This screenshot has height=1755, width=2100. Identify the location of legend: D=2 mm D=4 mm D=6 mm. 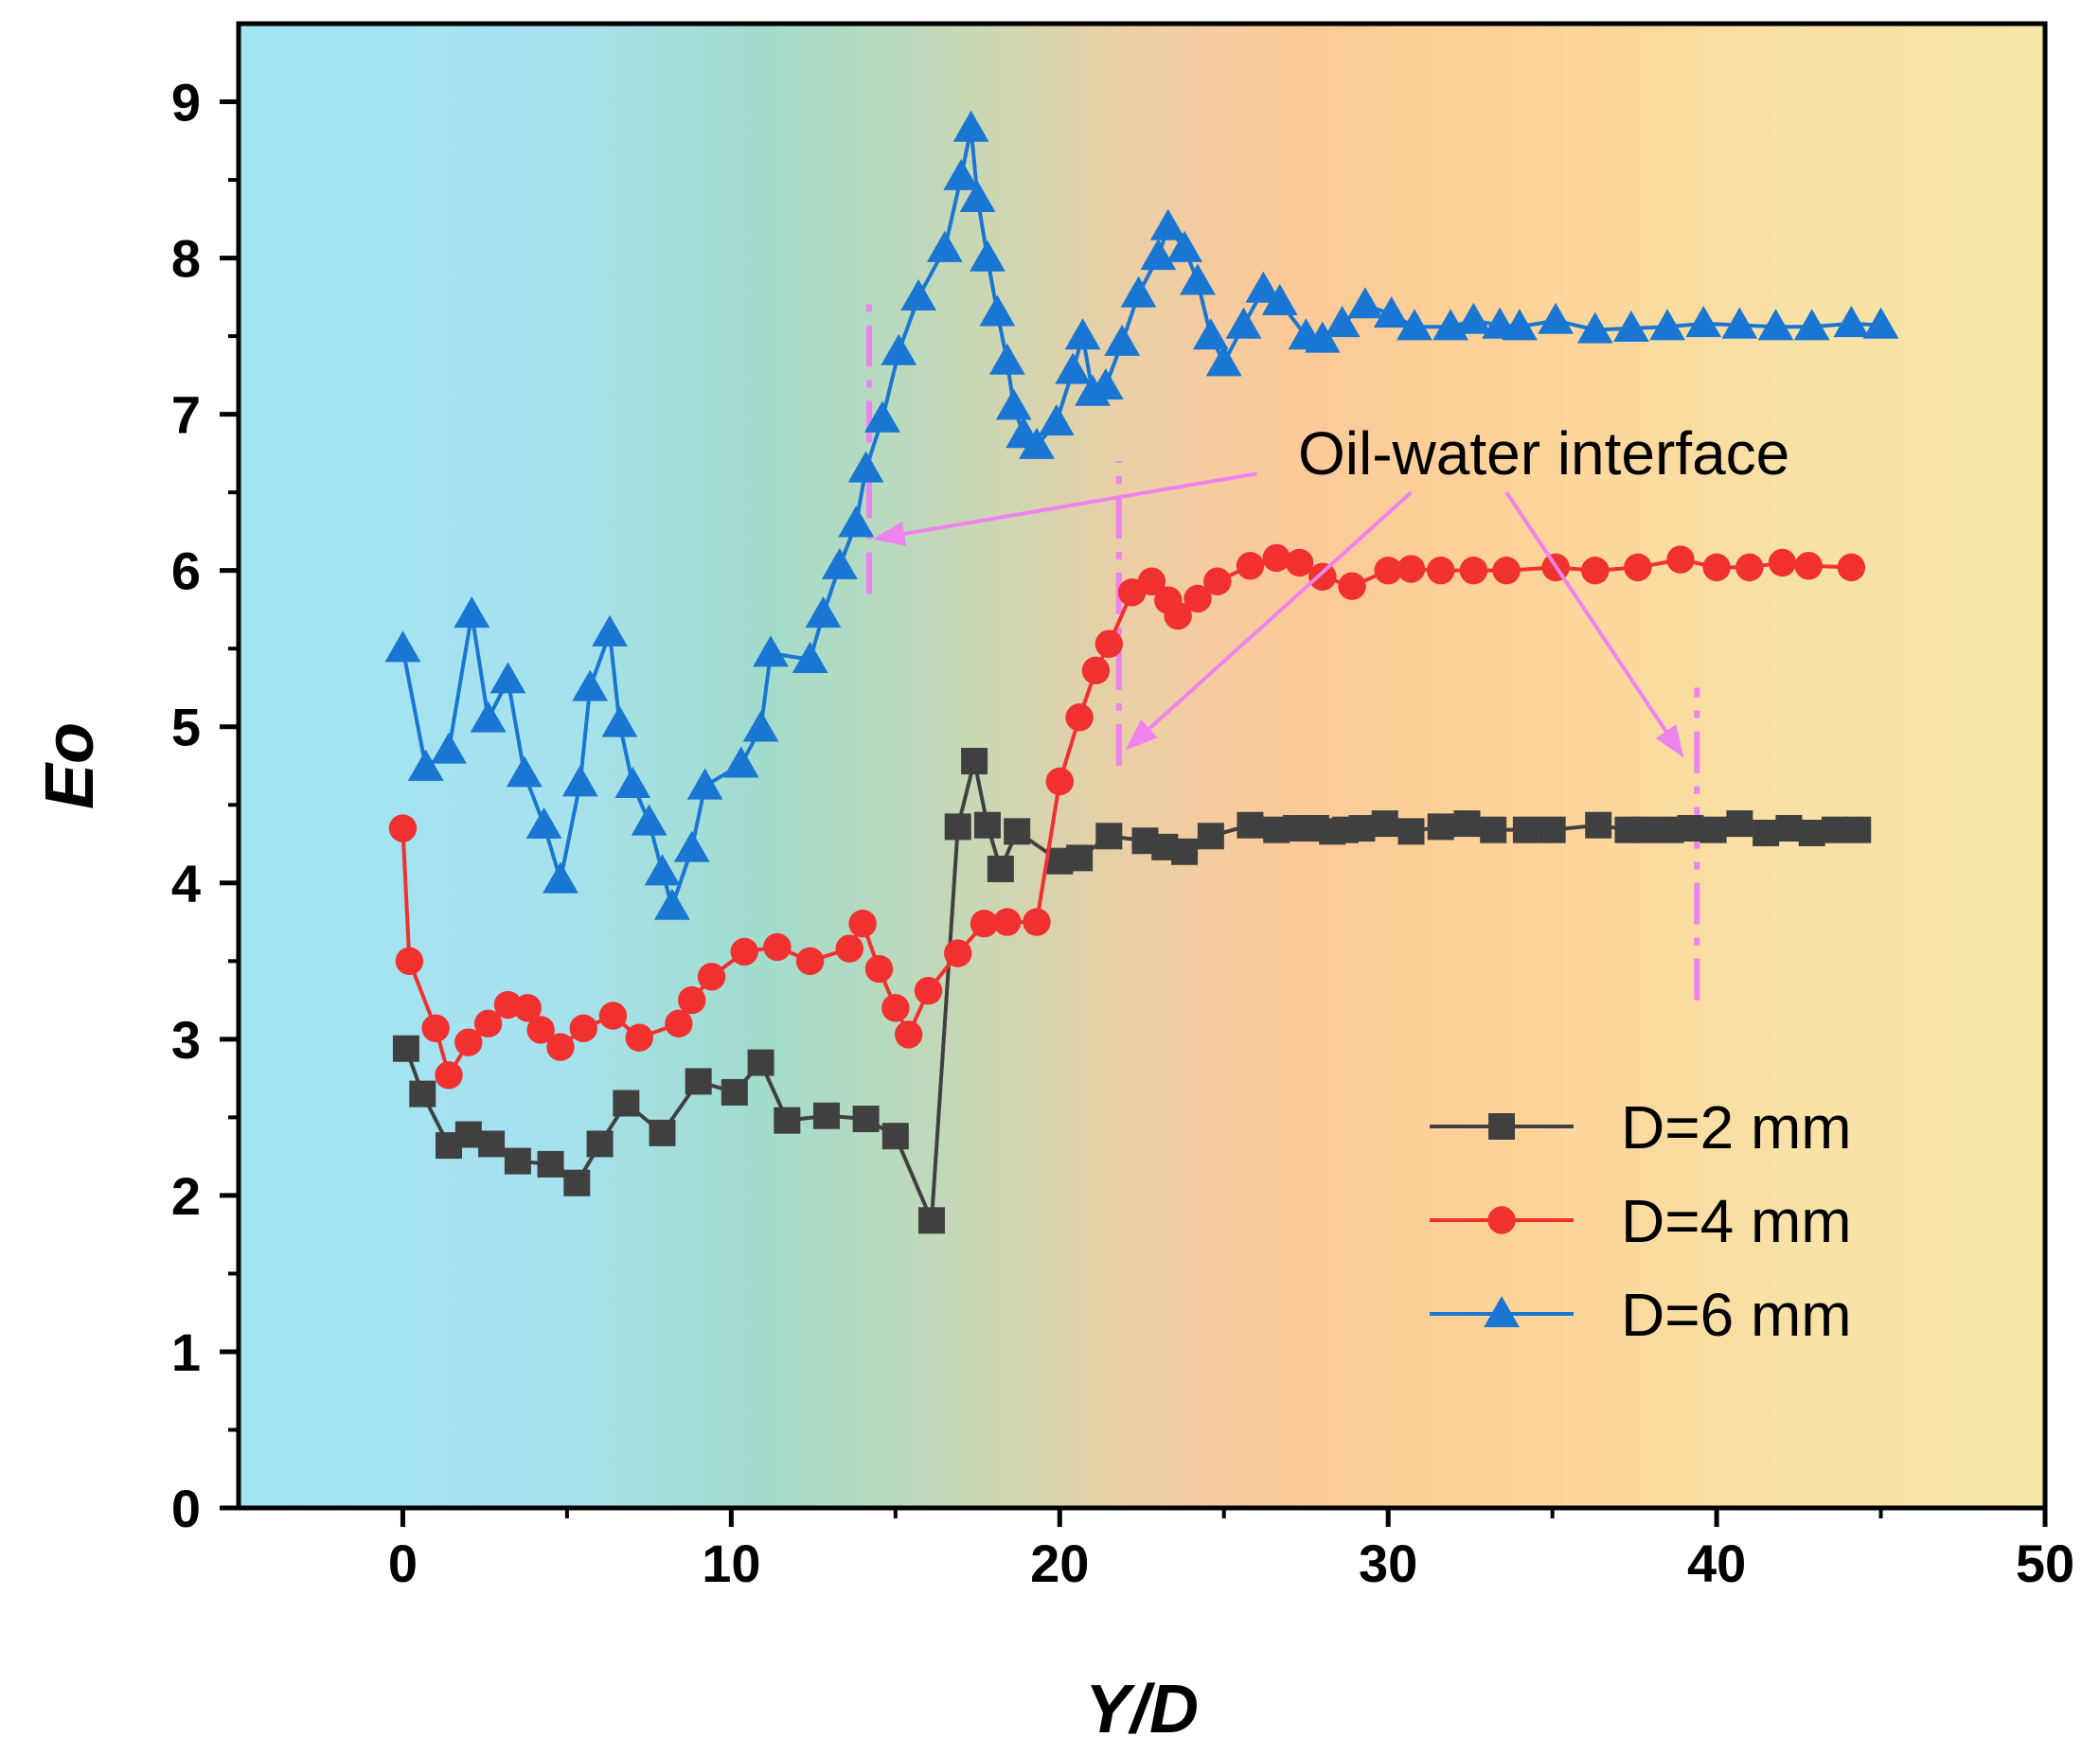
(1641, 1221).